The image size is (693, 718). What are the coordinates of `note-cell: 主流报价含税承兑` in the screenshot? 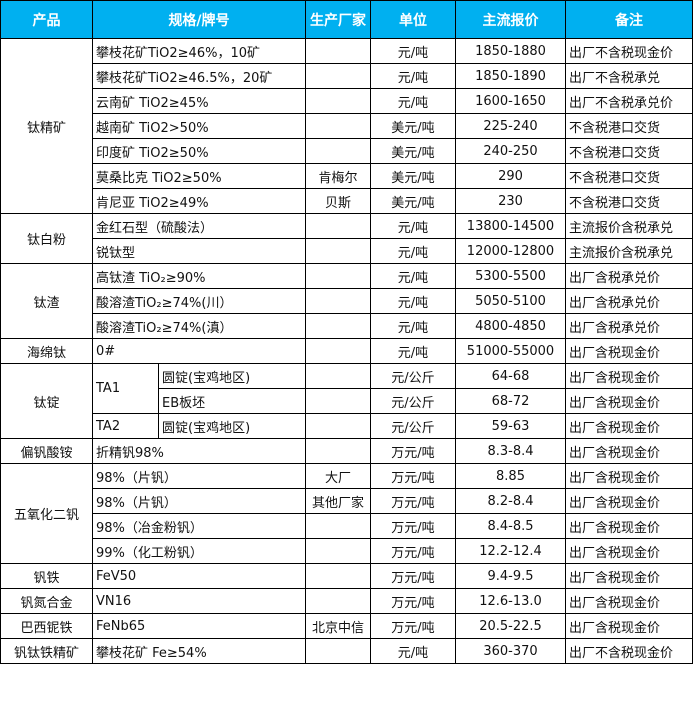 It's located at (629, 251).